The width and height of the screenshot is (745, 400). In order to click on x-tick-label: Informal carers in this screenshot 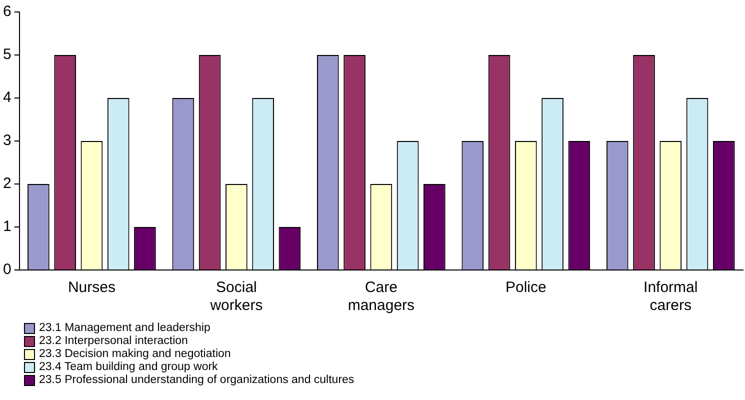, I will do `click(671, 296)`.